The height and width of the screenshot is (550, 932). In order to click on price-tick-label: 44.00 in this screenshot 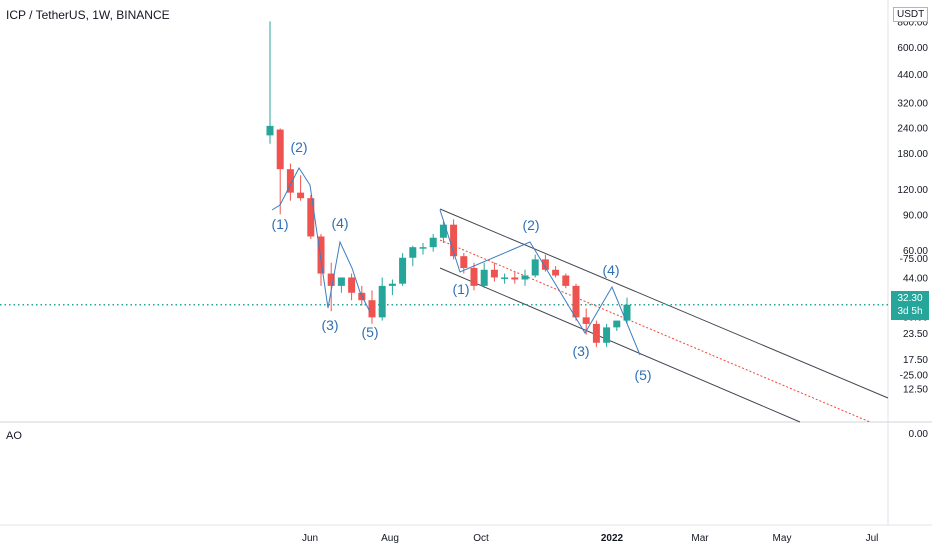, I will do `click(915, 278)`.